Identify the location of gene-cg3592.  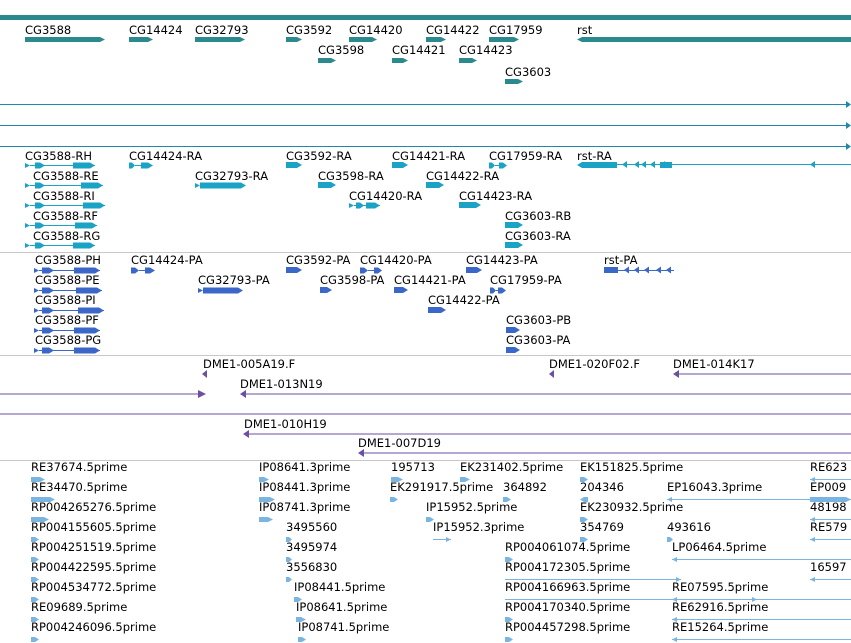
(294, 39).